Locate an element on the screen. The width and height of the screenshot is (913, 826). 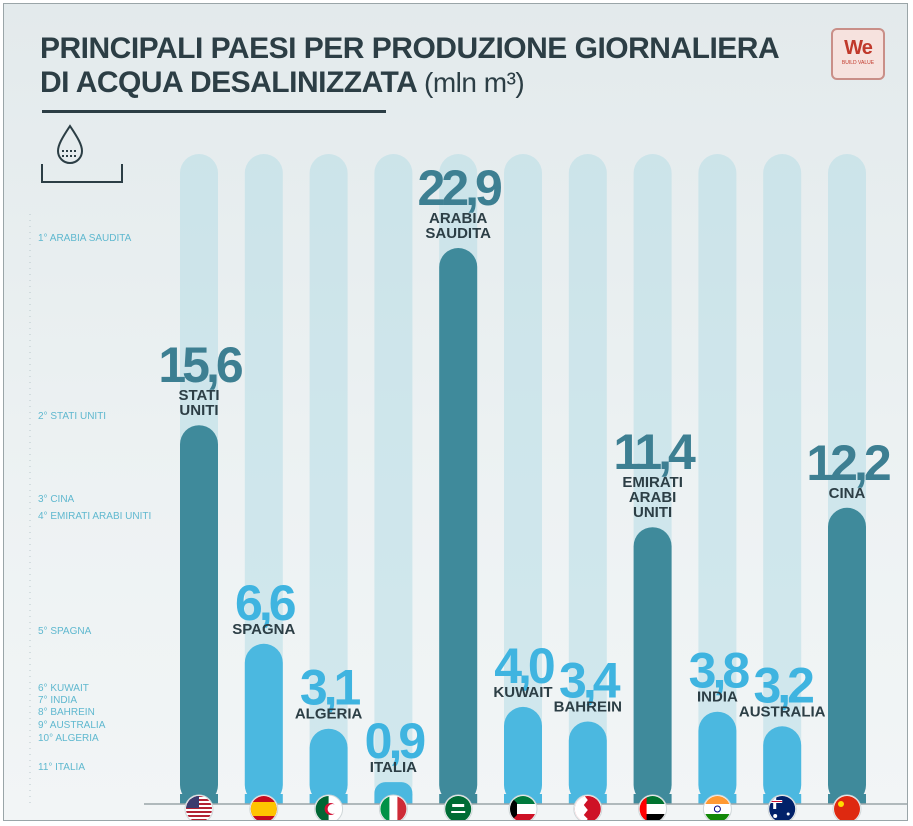
value-label: 3,8 is located at coordinates (719, 671).